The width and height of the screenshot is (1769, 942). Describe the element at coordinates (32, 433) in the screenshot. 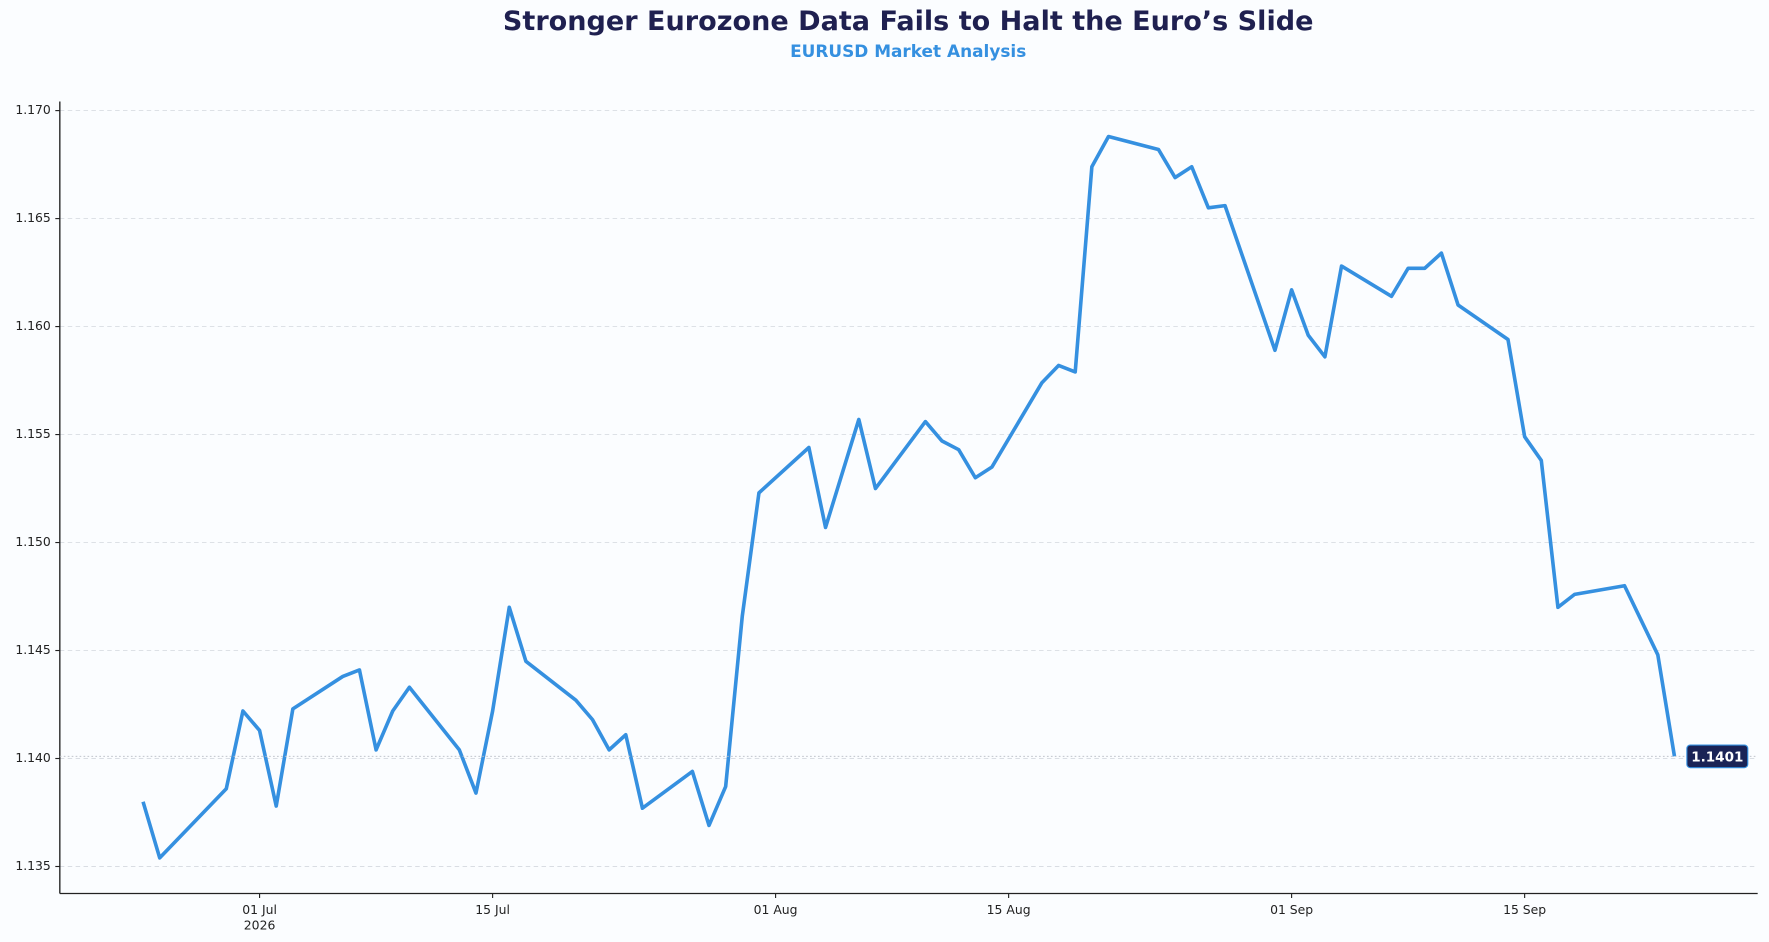

I see `y-tick-label: 1.155` at that location.